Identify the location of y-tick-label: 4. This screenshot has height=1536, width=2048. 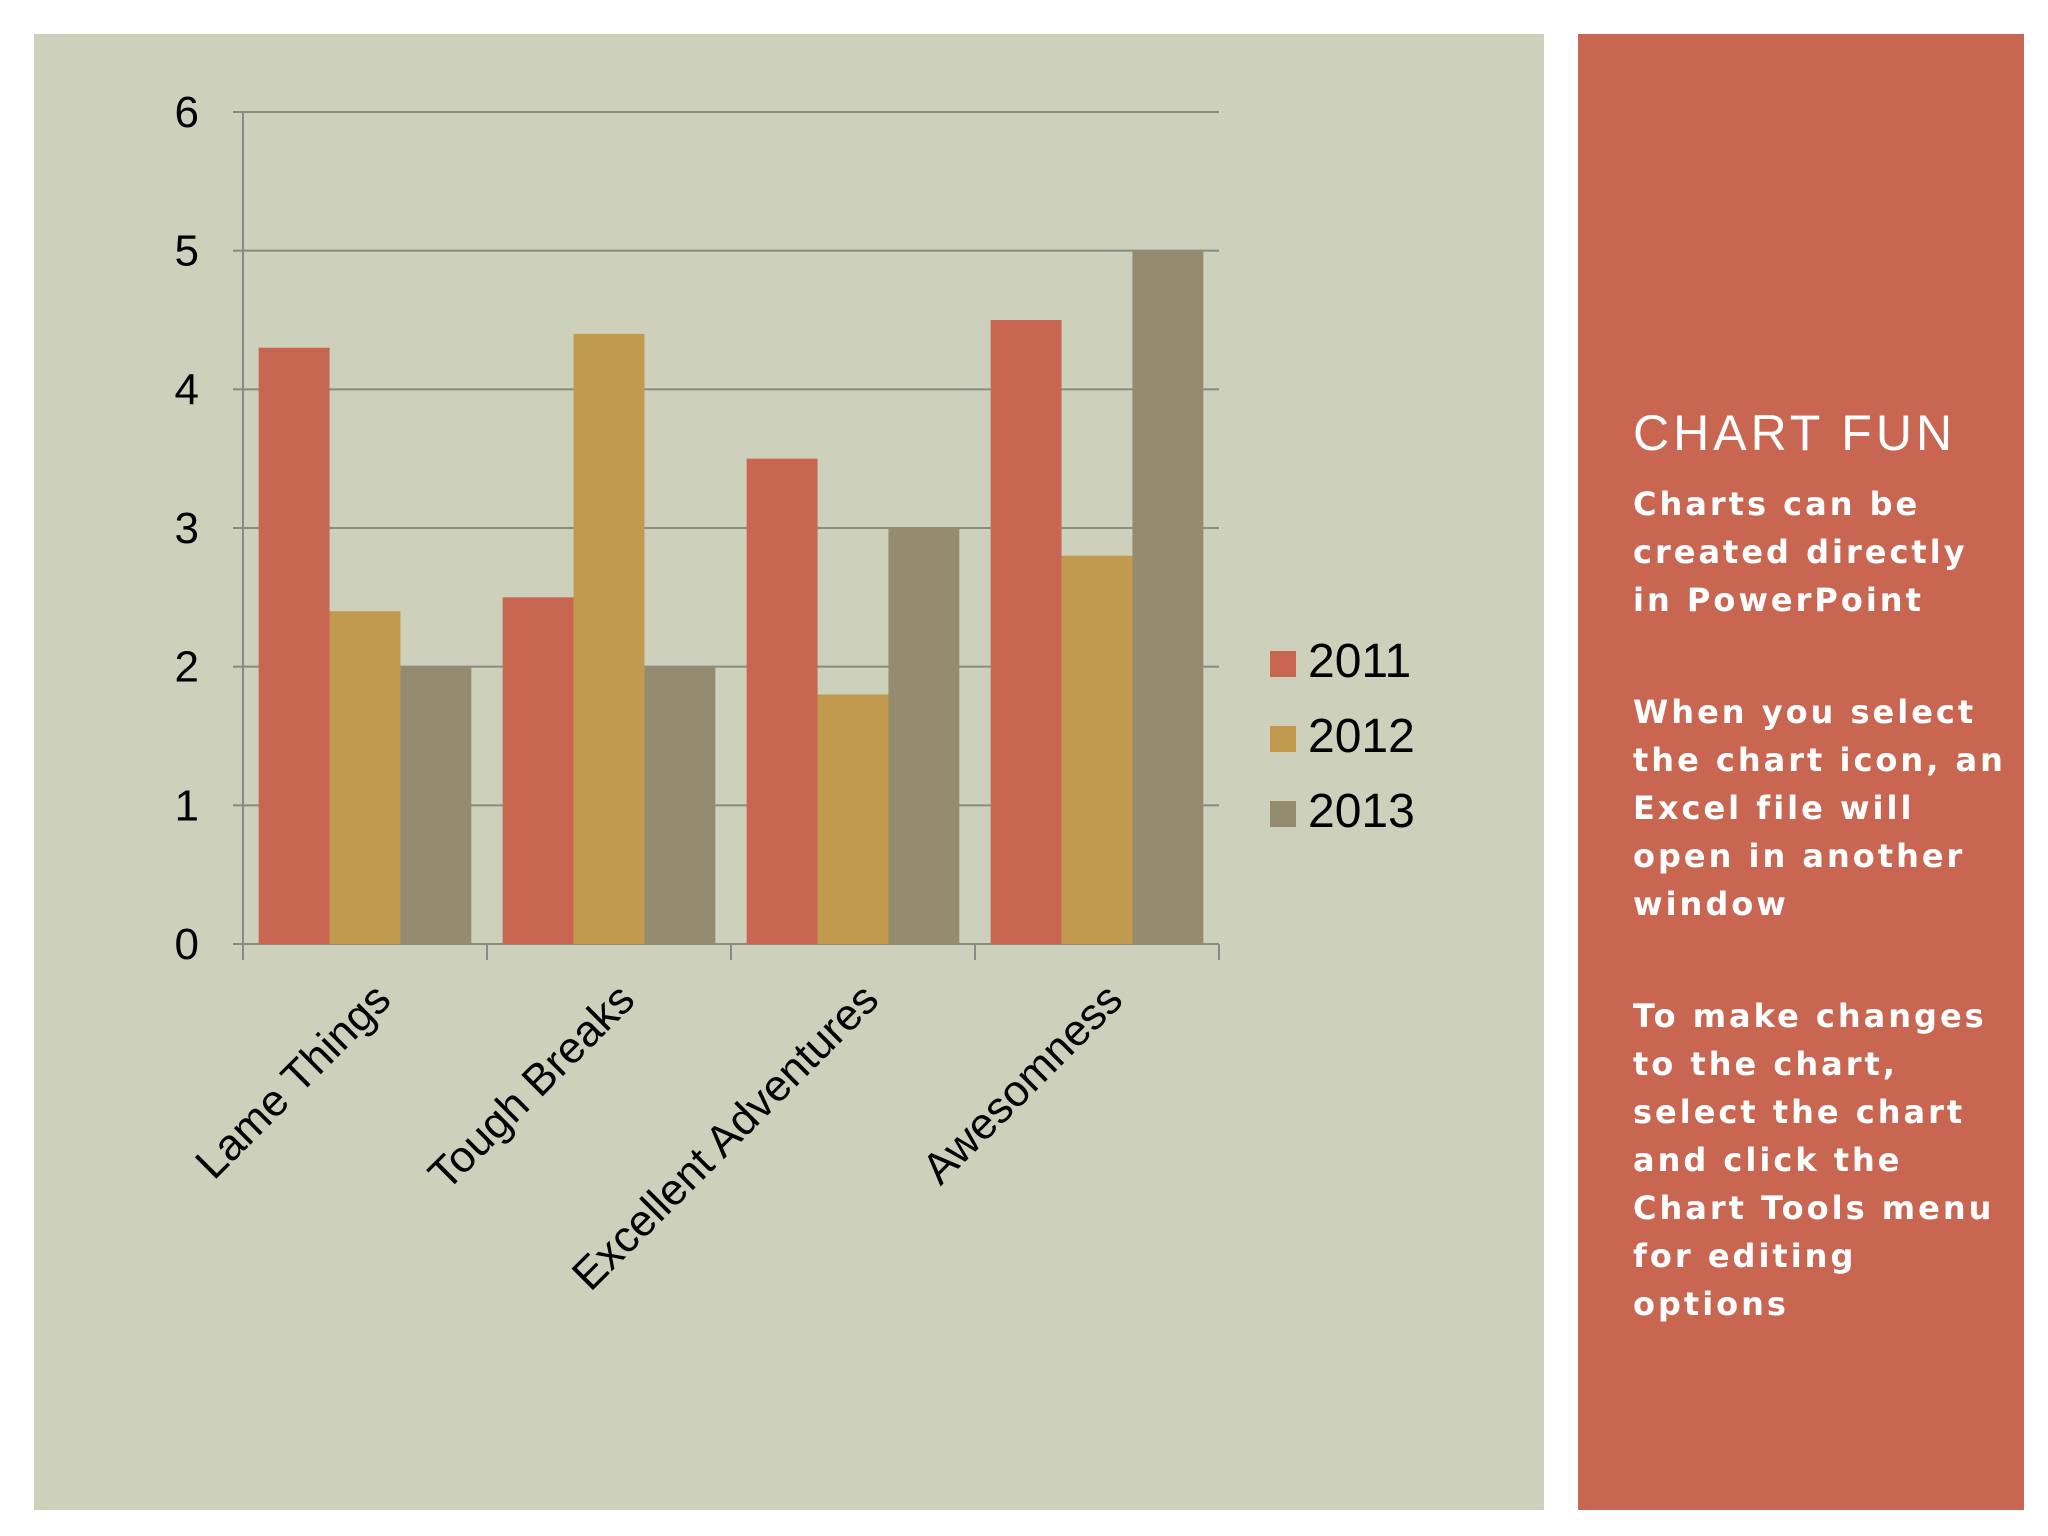
(187, 389).